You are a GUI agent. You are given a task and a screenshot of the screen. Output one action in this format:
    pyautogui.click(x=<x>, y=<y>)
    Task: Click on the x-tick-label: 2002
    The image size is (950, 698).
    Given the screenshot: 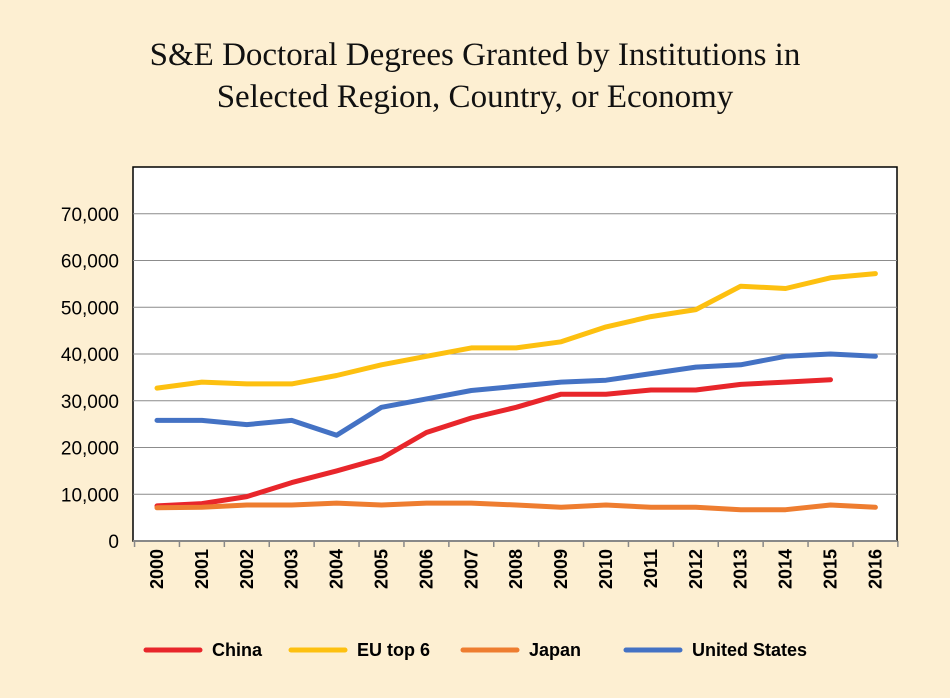 What is the action you would take?
    pyautogui.click(x=247, y=569)
    